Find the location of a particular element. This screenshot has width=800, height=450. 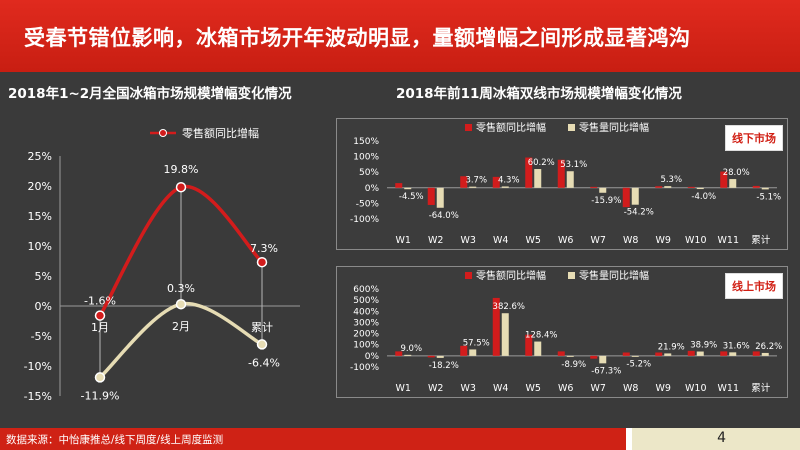

y-tick-label: 200% is located at coordinates (366, 335).